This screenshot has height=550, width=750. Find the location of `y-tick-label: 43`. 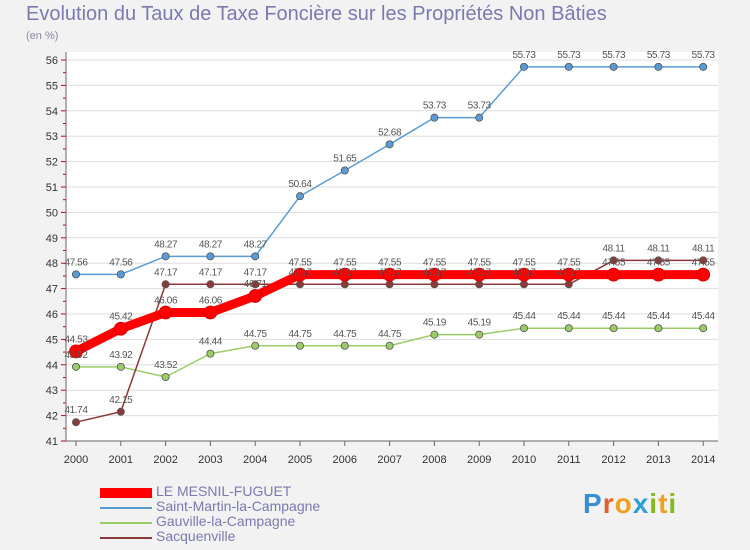

y-tick-label: 43 is located at coordinates (52, 391).